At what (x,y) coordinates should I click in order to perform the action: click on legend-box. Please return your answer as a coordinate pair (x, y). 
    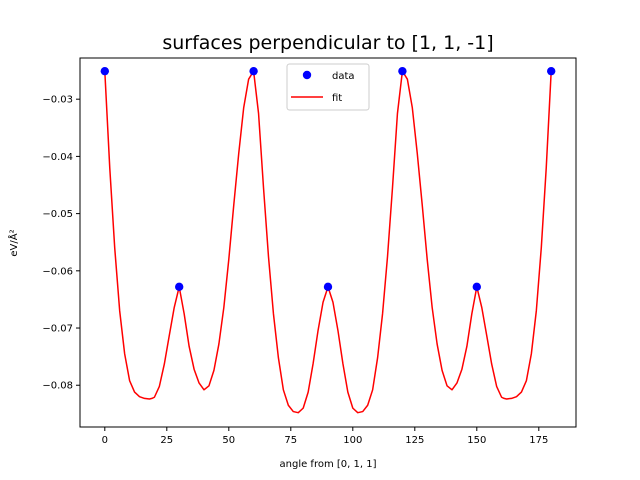
    Looking at the image, I should click on (328, 87).